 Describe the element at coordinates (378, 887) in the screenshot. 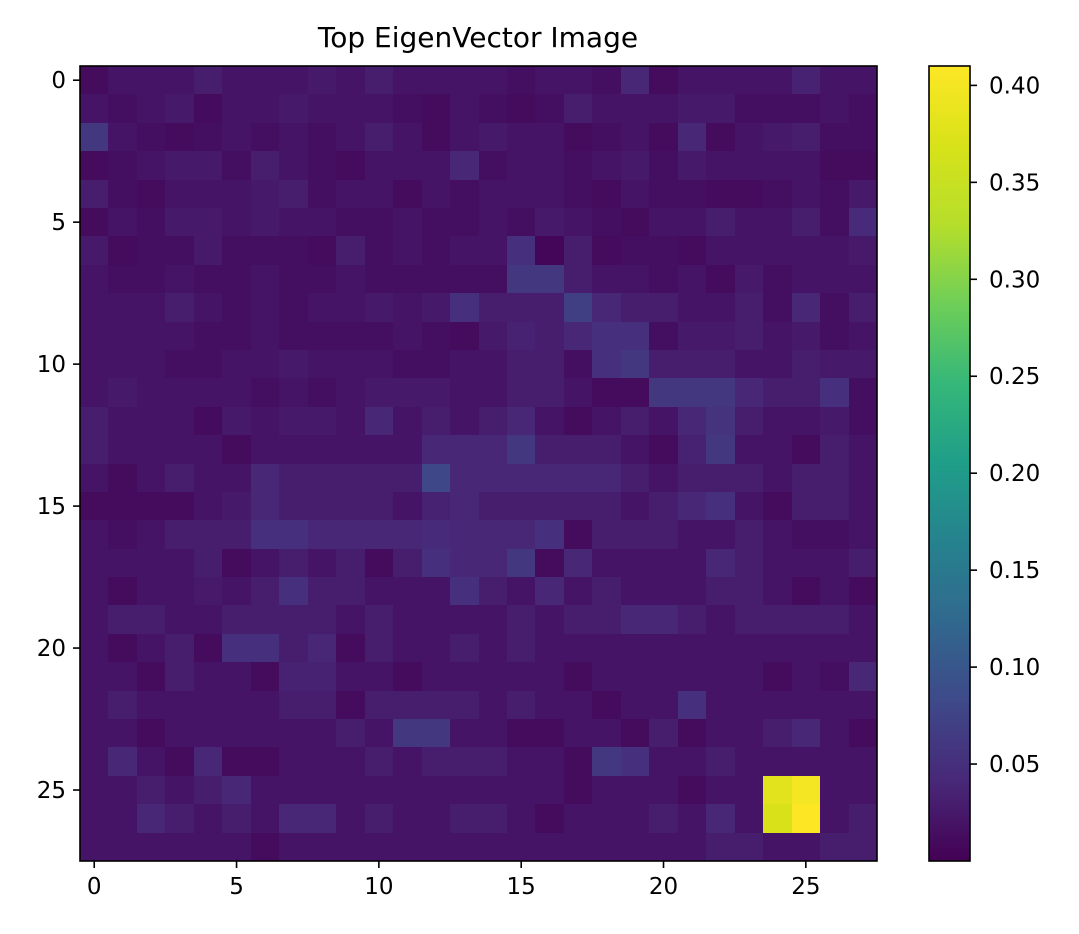

I see `x-tick-label: 10` at that location.